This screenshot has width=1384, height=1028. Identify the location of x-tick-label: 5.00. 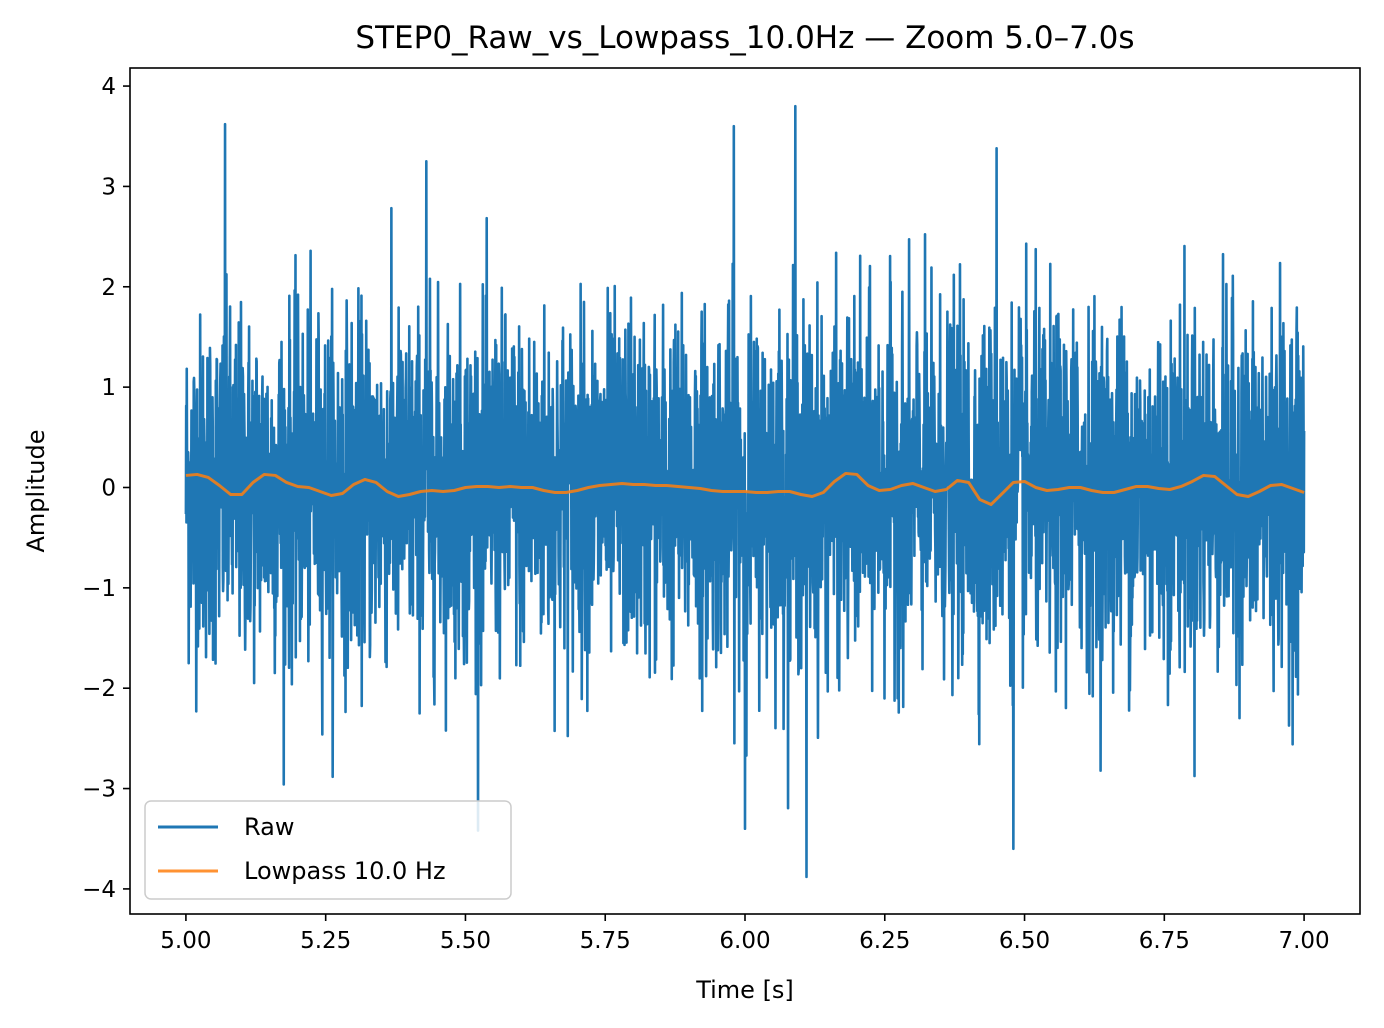
(185, 941).